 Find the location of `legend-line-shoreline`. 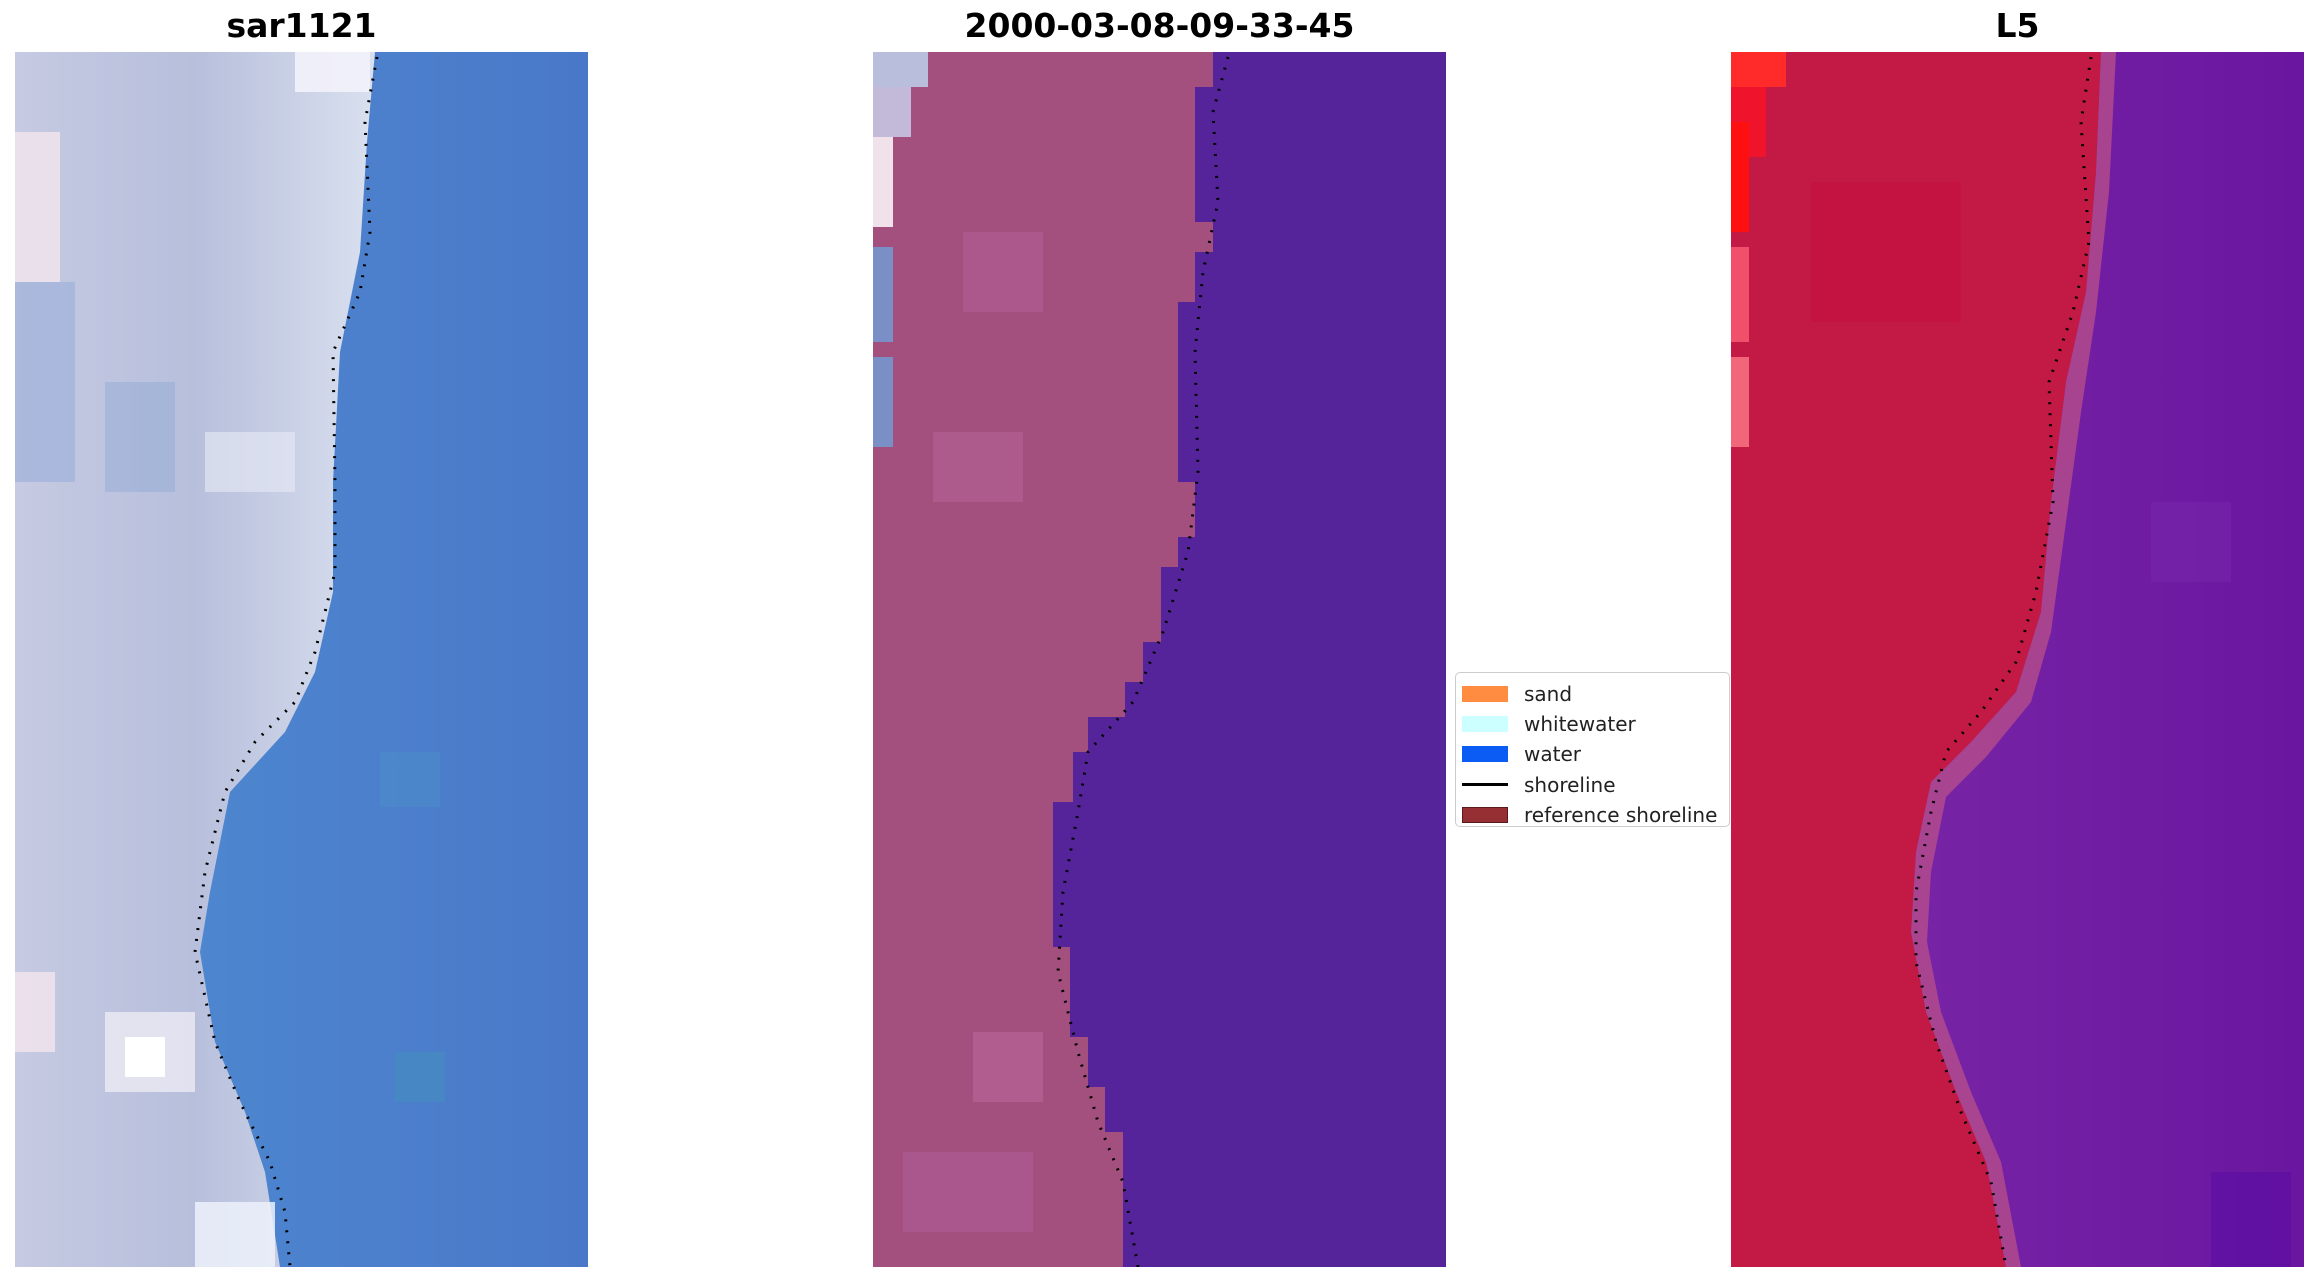

legend-line-shoreline is located at coordinates (1485, 785).